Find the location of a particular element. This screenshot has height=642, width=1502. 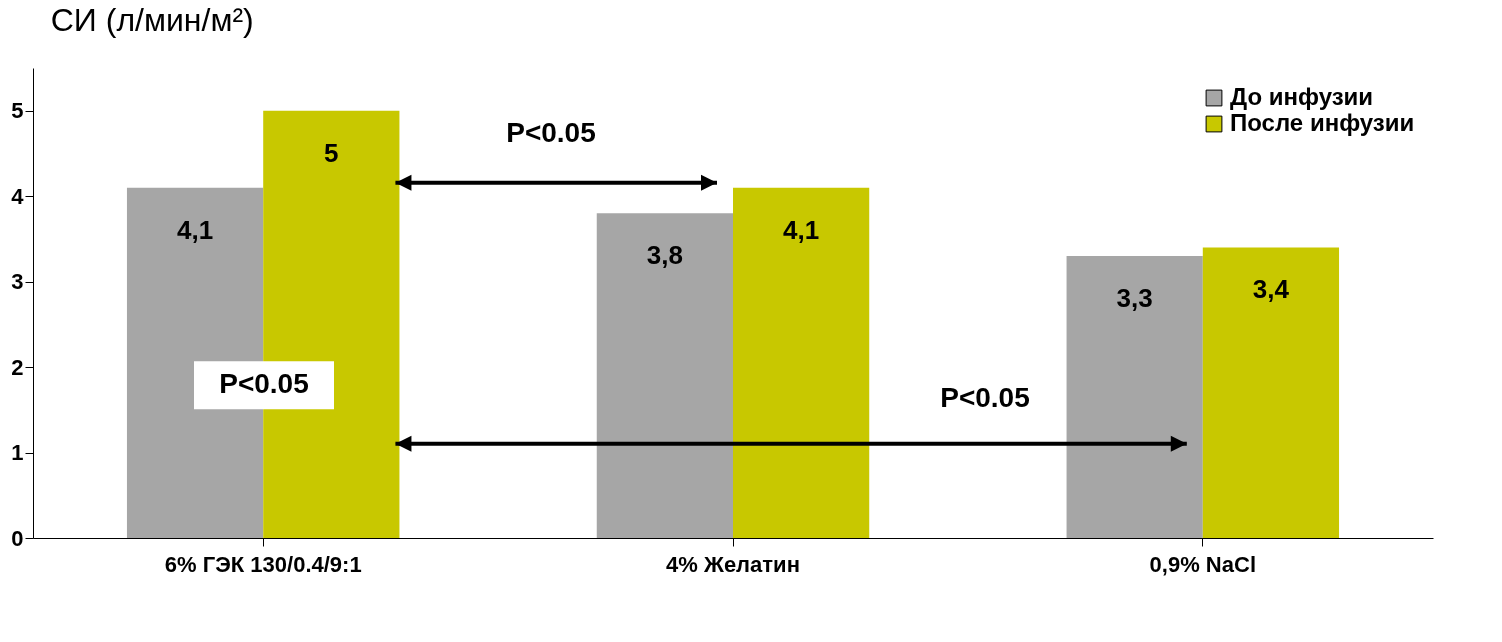

legend-label: До инфузии is located at coordinates (1302, 96).